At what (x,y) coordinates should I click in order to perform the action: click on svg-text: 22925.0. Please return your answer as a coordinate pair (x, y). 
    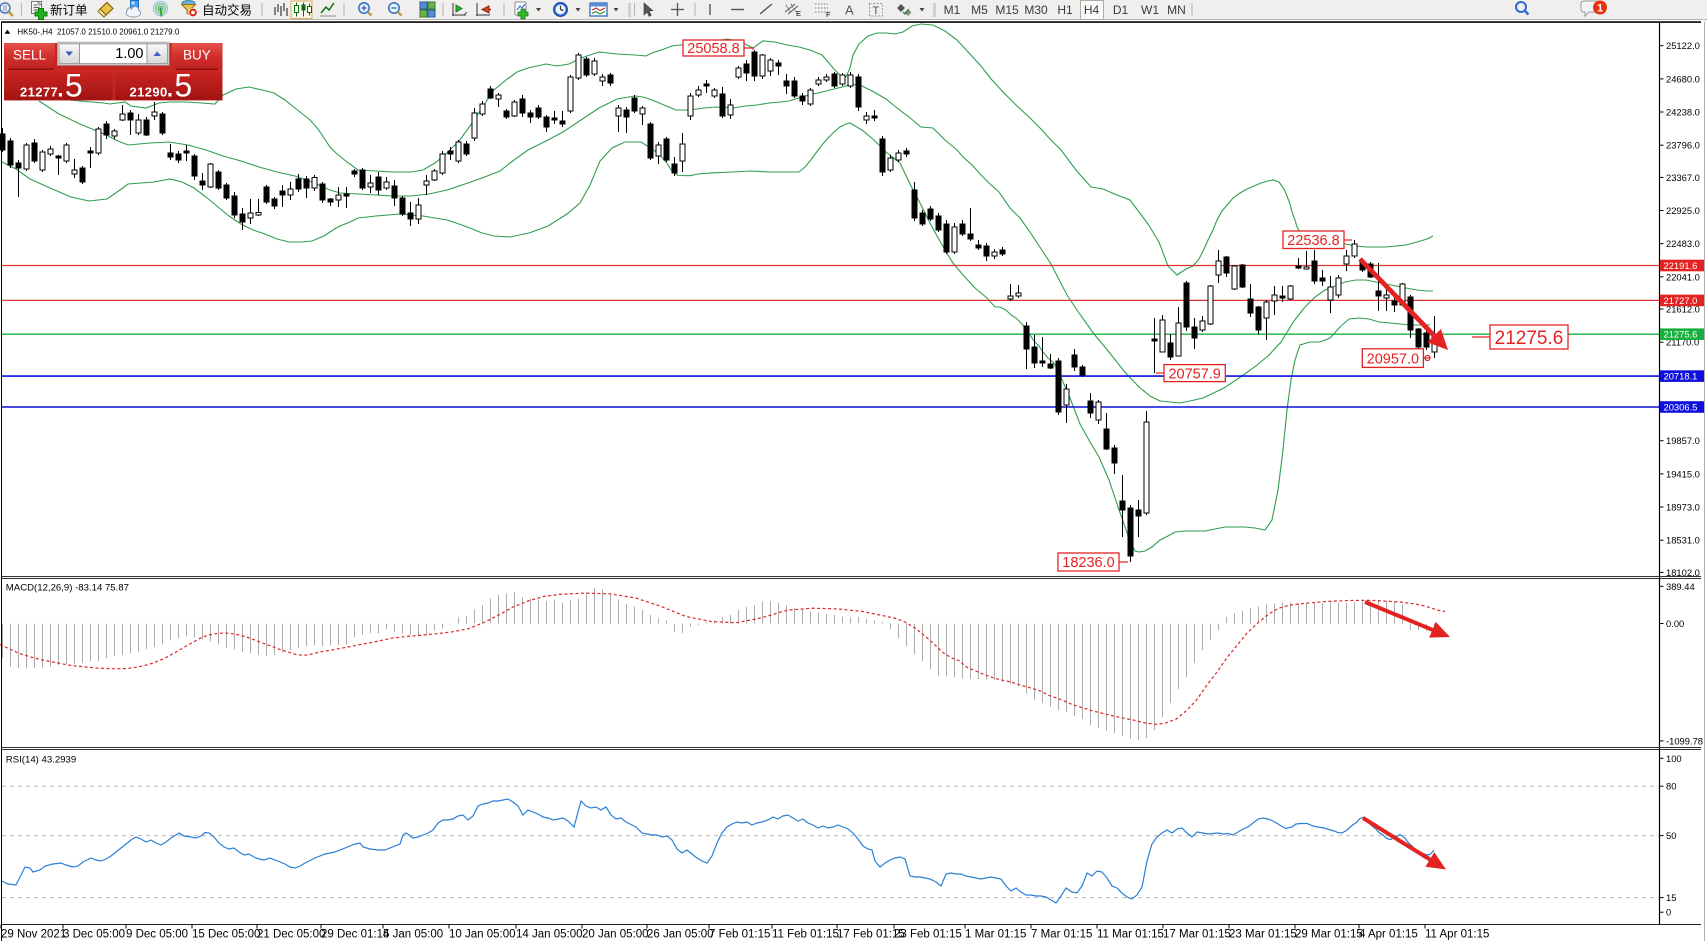
    Looking at the image, I should click on (1683, 210).